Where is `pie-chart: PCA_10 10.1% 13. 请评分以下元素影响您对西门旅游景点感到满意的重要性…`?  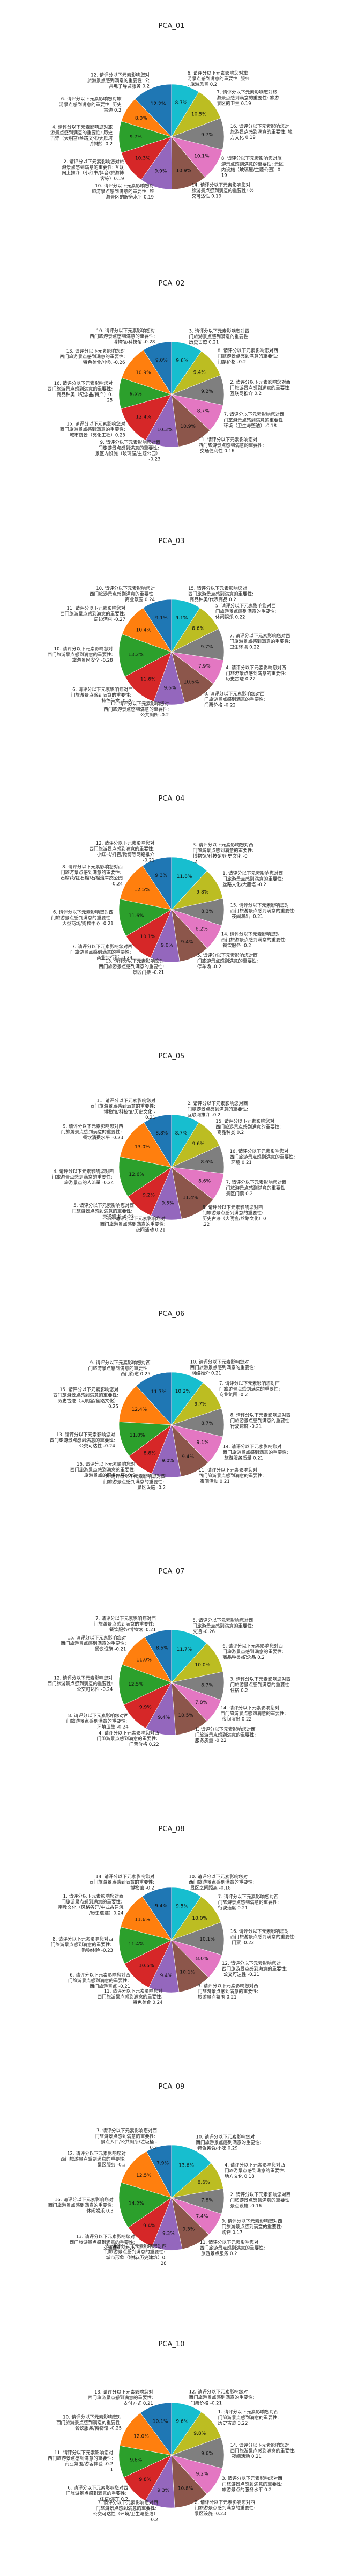
pie-chart: PCA_10 10.1% 13. 请评分以下元素影响您对西门旅游景点感到满意的重要性… is located at coordinates (171, 2431).